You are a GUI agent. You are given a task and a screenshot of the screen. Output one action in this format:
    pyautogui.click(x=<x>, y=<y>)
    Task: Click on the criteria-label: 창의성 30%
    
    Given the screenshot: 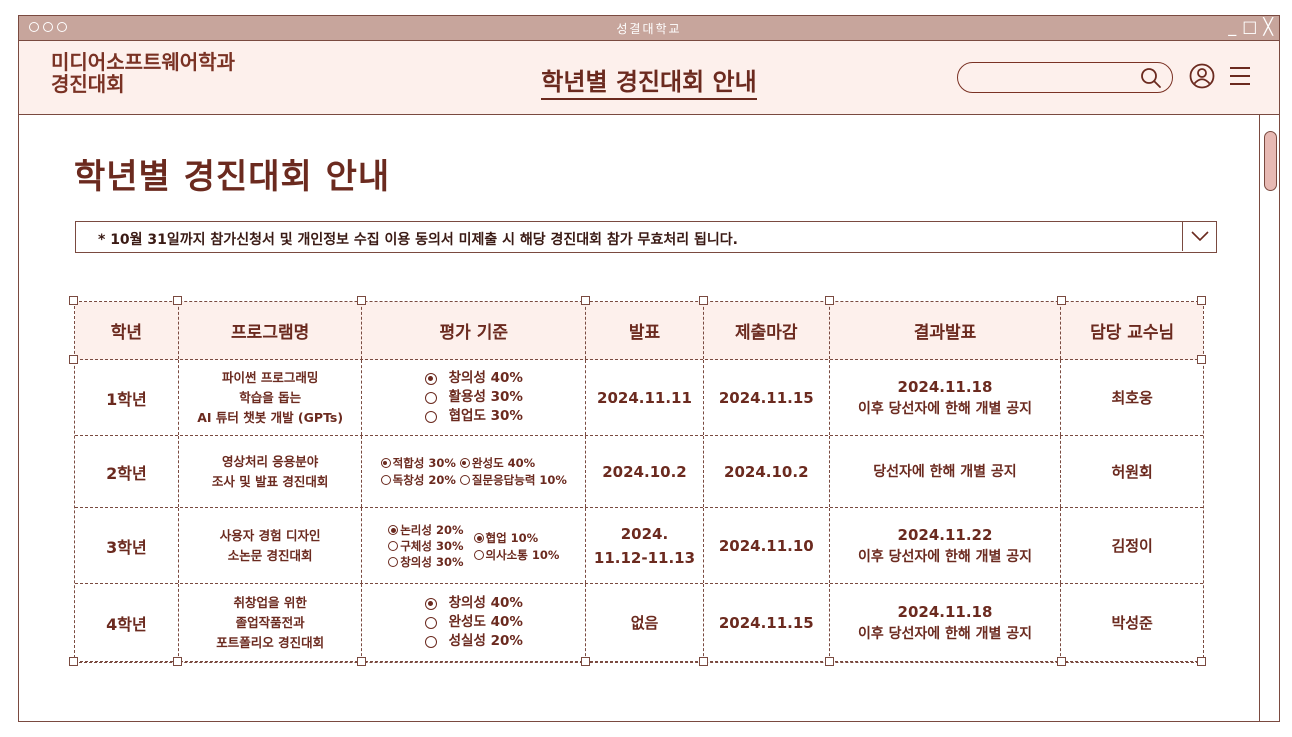 What is the action you would take?
    pyautogui.click(x=432, y=561)
    